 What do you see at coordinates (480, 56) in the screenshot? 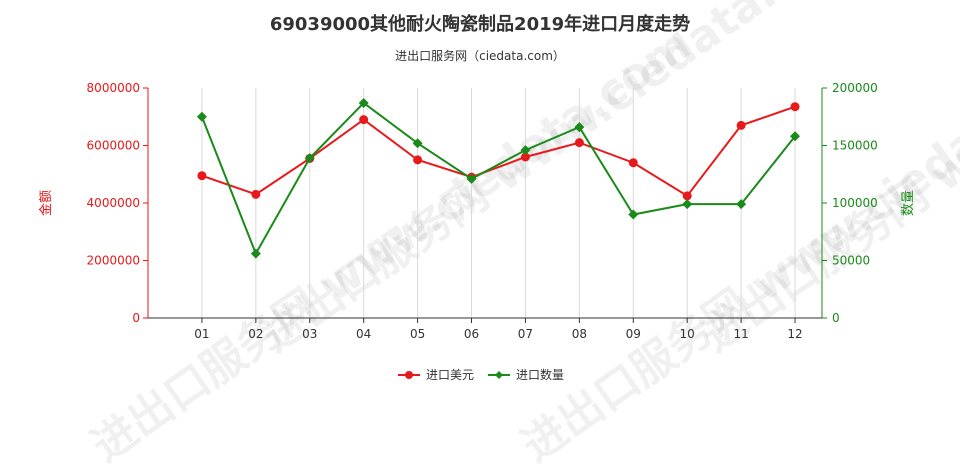
I see `chart-subtitle: 进出口服务网（ciedata.com）` at bounding box center [480, 56].